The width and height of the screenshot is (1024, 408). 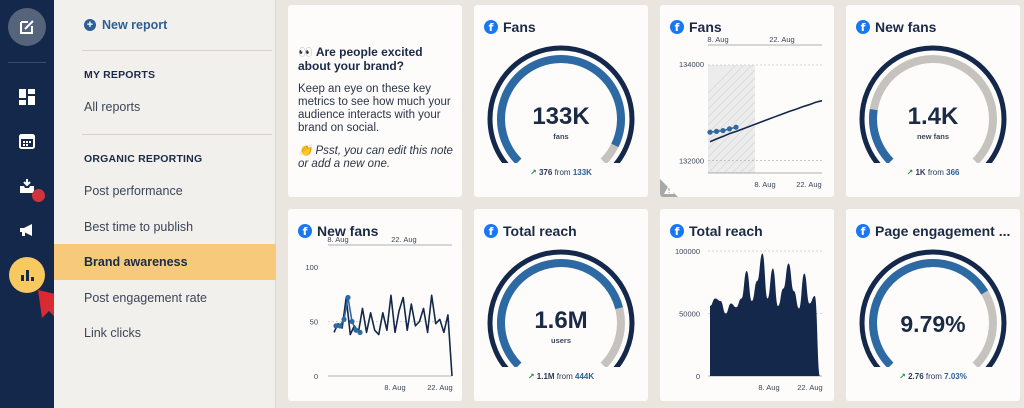 What do you see at coordinates (27, 62) in the screenshot?
I see `rail-divider` at bounding box center [27, 62].